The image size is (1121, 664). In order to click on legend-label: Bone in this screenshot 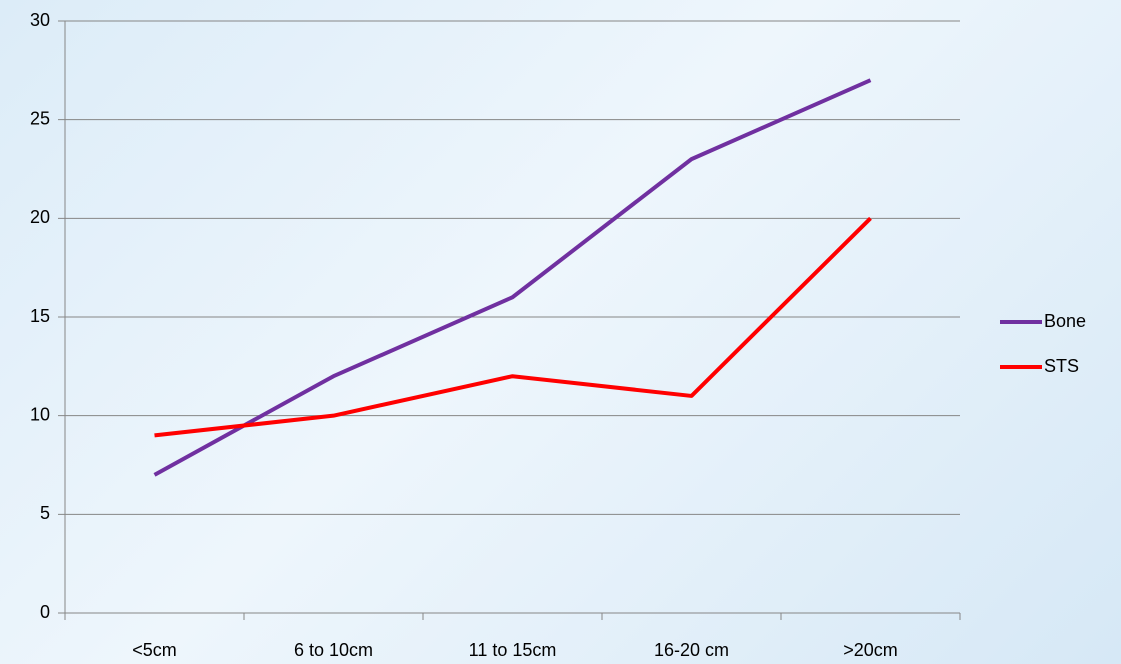, I will do `click(1065, 321)`.